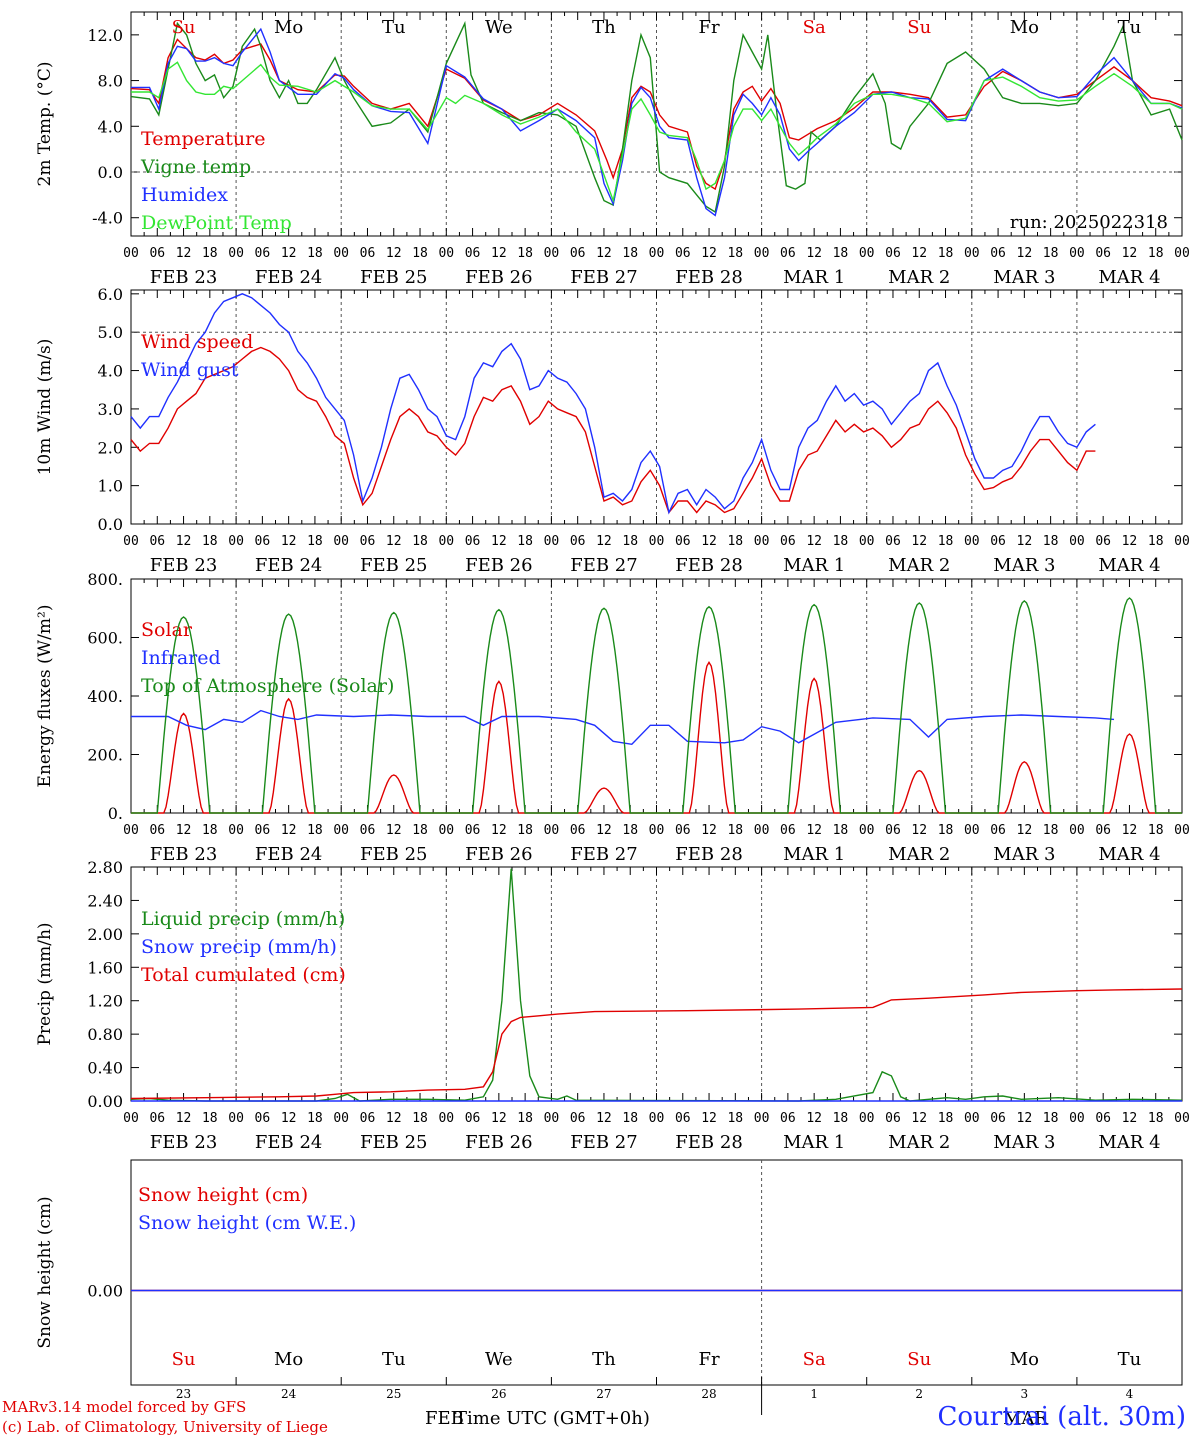 This screenshot has height=1440, width=1194. Describe the element at coordinates (603, 277) in the screenshot. I see `date-label: FEB 27` at that location.